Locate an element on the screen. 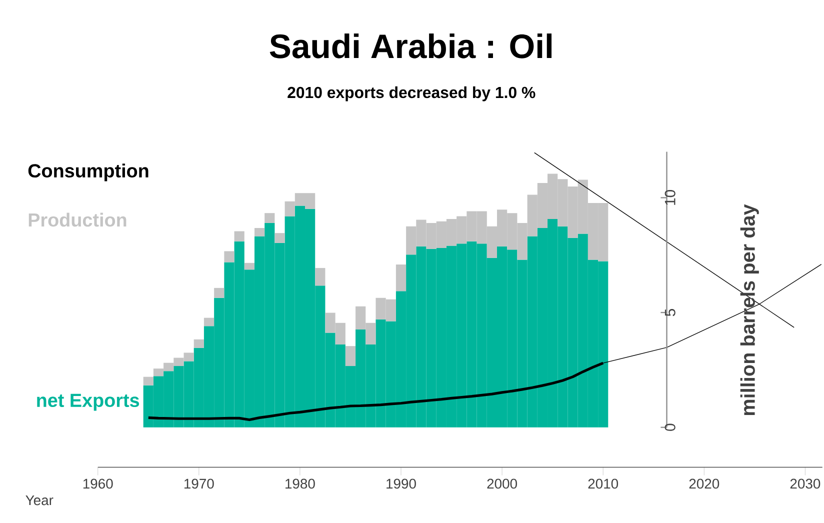  y-tick-label: 5 is located at coordinates (670, 312).